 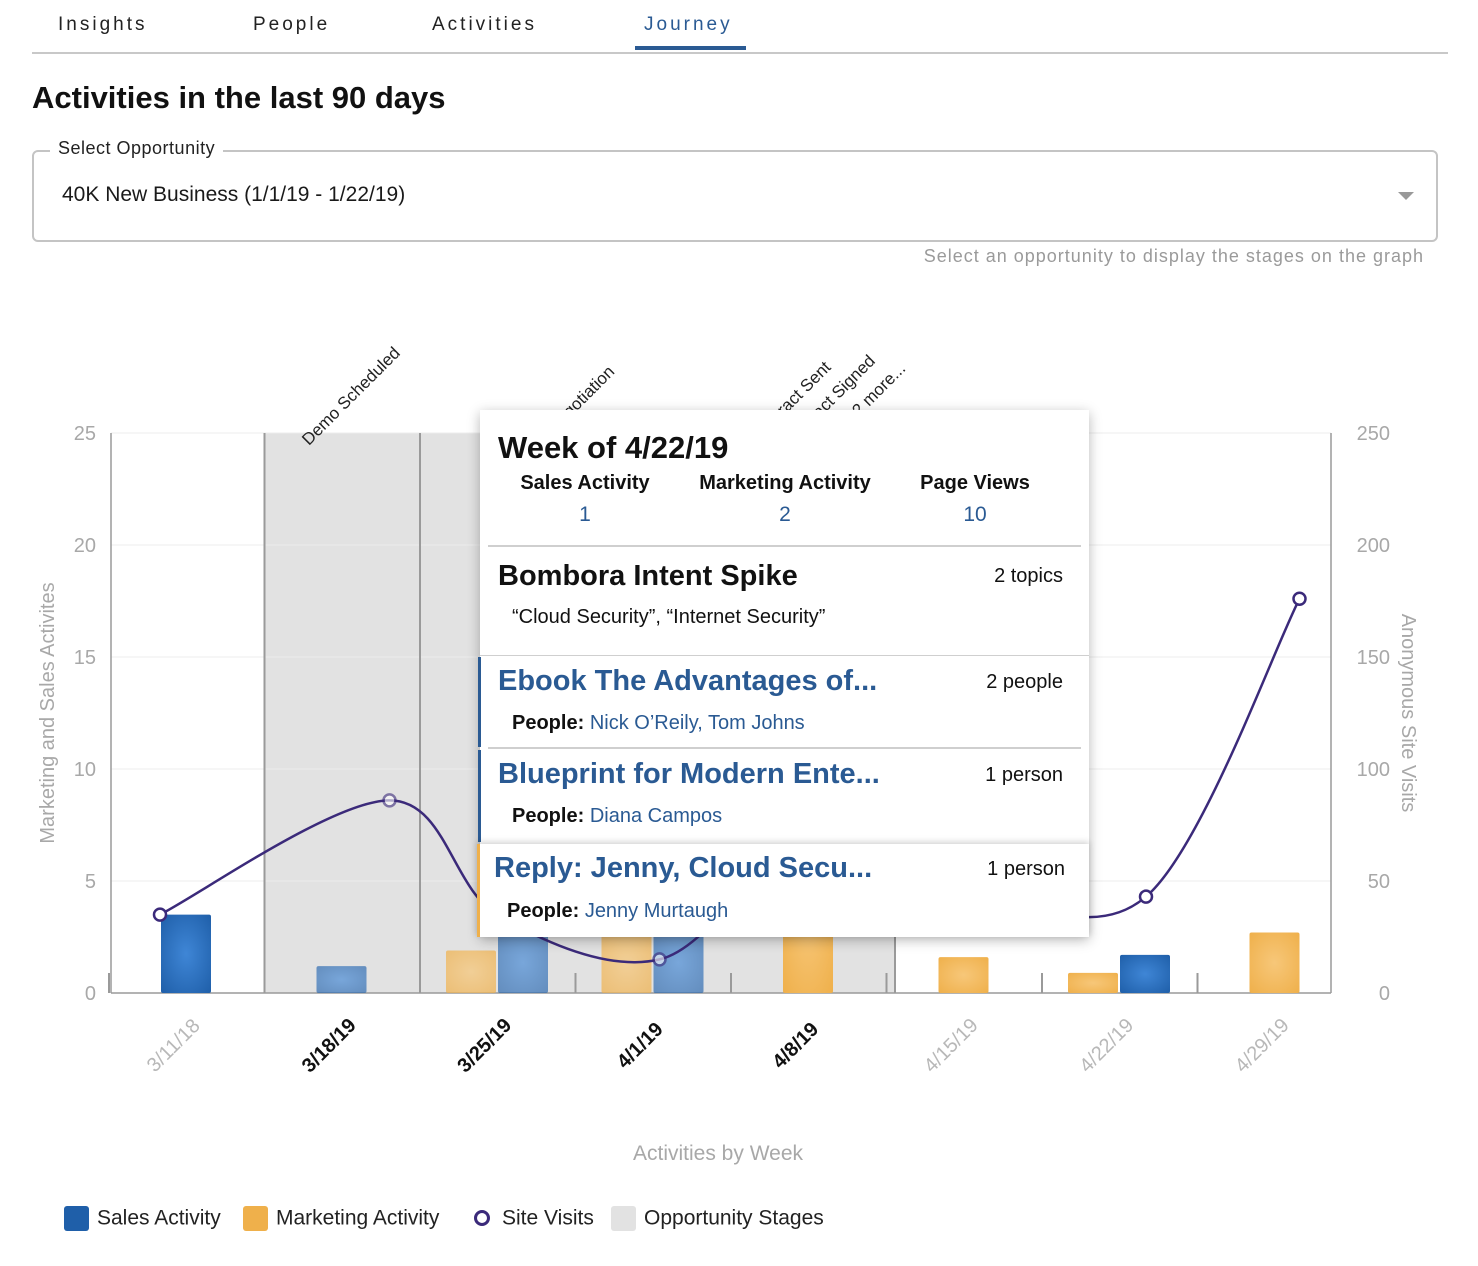 I want to click on x-tick-label: 4/22/19, so click(x=1106, y=1045).